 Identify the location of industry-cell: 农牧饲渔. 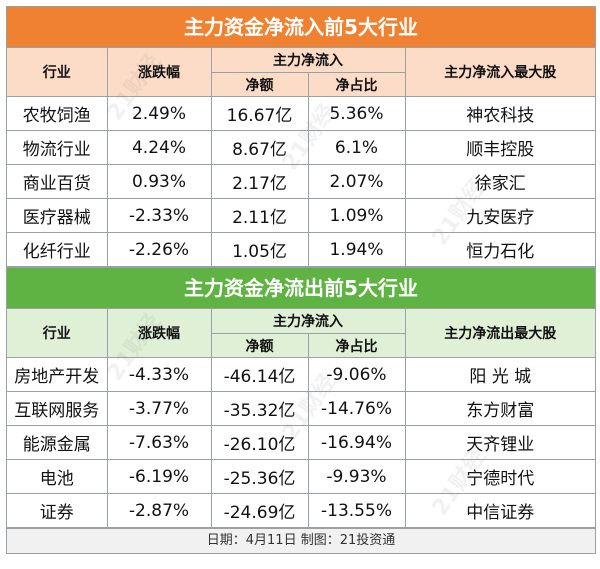
(57, 113).